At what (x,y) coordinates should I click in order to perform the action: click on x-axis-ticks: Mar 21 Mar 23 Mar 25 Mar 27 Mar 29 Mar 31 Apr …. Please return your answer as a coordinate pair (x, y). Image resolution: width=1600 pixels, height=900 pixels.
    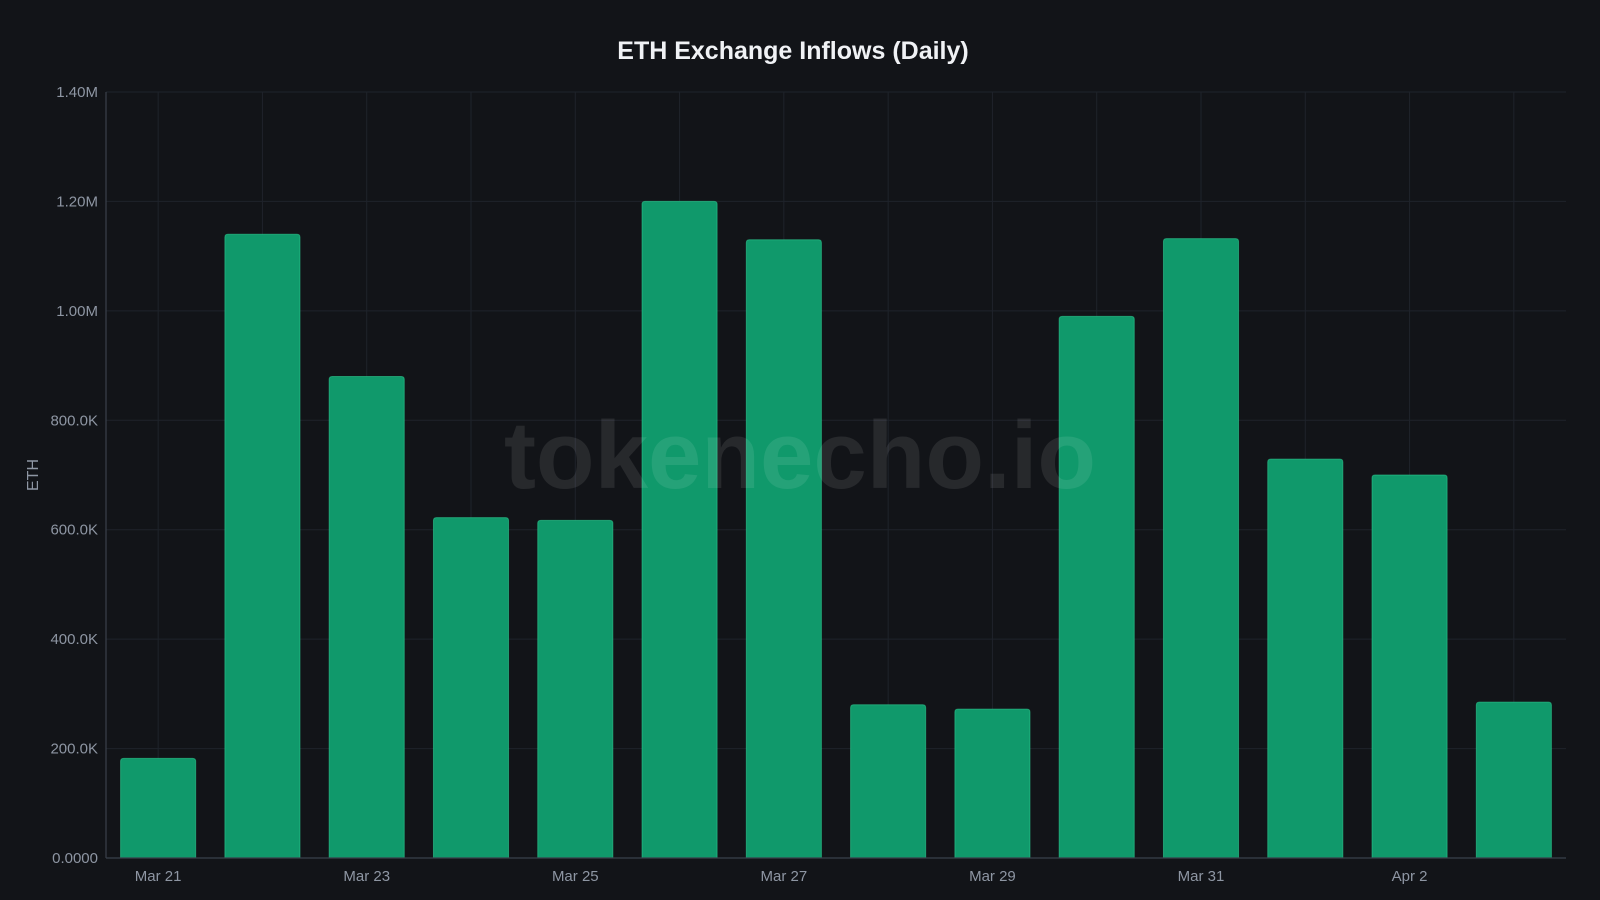
    Looking at the image, I should click on (781, 876).